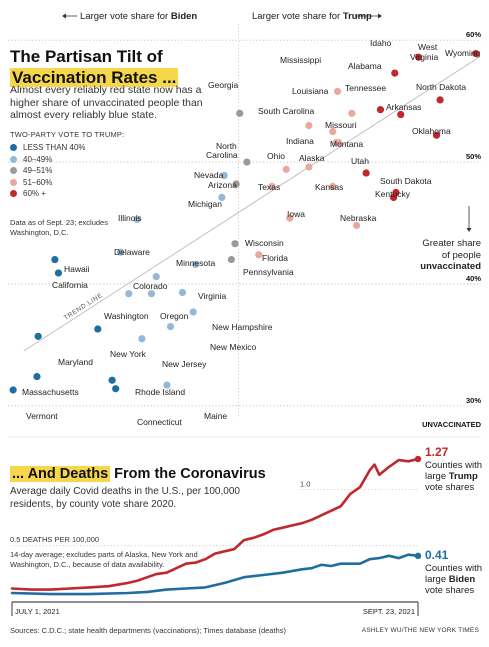 The width and height of the screenshot is (489, 647). Describe the element at coordinates (160, 392) in the screenshot. I see `point-label: Rhode Island` at that location.